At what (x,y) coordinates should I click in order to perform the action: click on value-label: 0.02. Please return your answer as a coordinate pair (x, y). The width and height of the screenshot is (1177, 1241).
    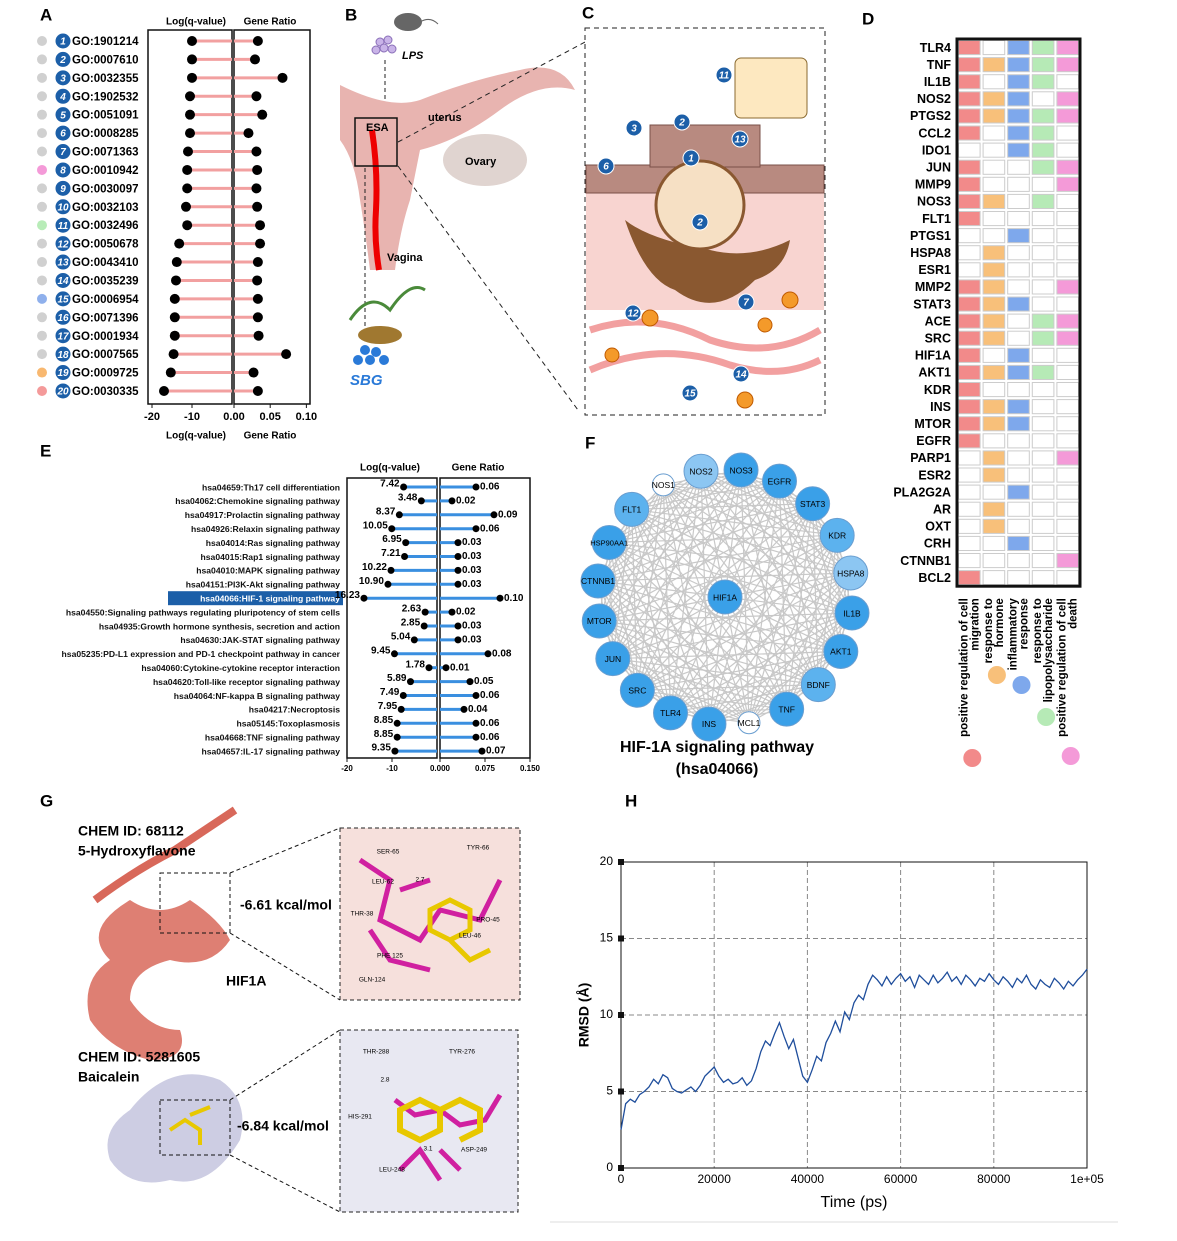
    Looking at the image, I should click on (466, 501).